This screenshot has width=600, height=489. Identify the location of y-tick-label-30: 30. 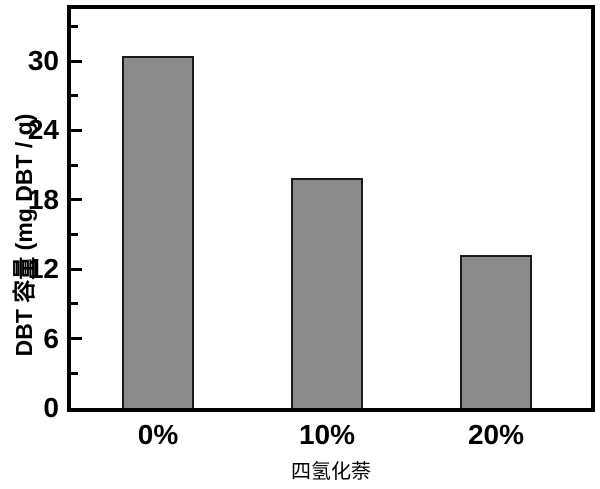
(43, 60).